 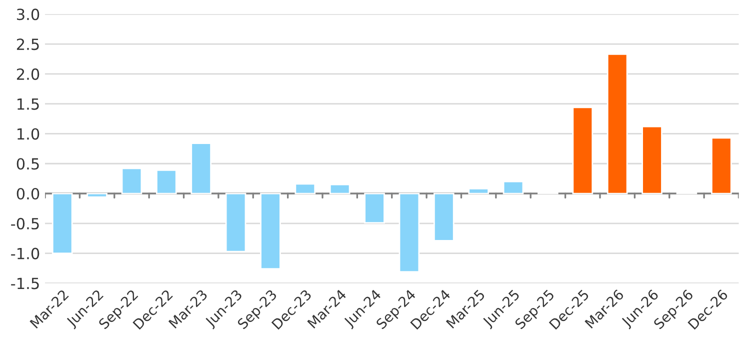 I want to click on y-tick-label: 1.0, so click(x=29, y=134).